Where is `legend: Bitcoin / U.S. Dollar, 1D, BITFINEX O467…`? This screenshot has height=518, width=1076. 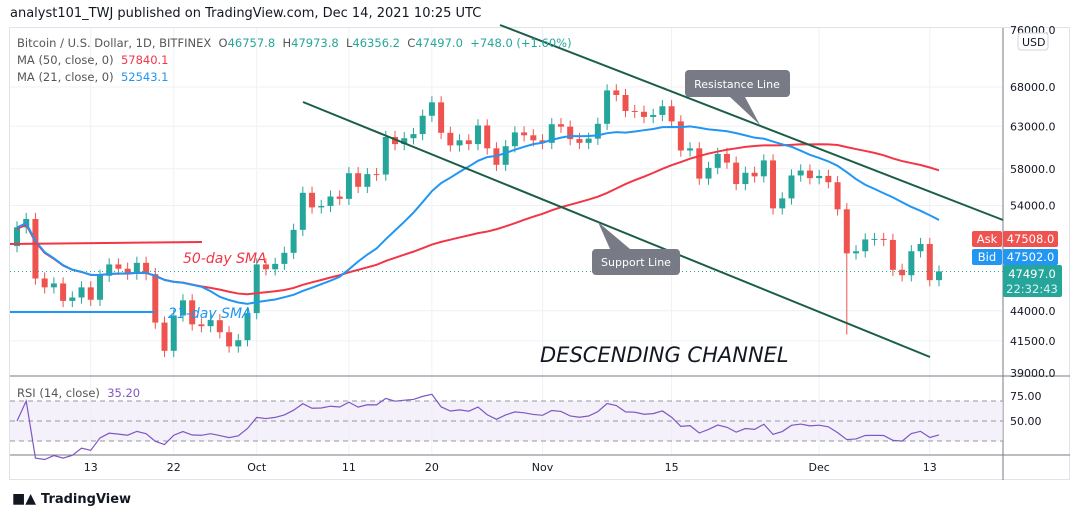
legend: Bitcoin / U.S. Dollar, 1D, BITFINEX O467… is located at coordinates (294, 60).